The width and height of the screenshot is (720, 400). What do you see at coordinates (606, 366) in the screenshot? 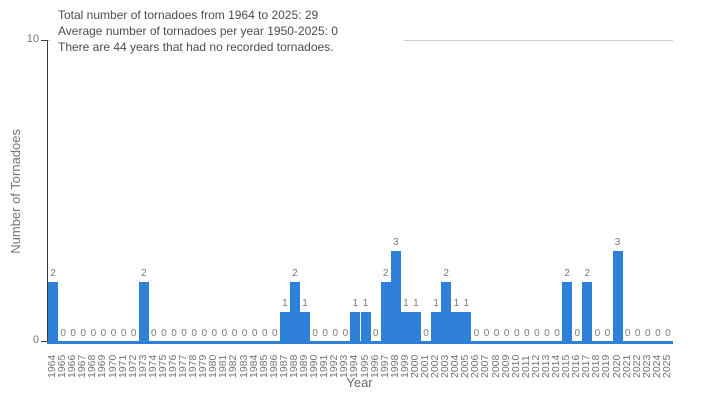
I see `x-tick-text-2019: 2019` at bounding box center [606, 366].